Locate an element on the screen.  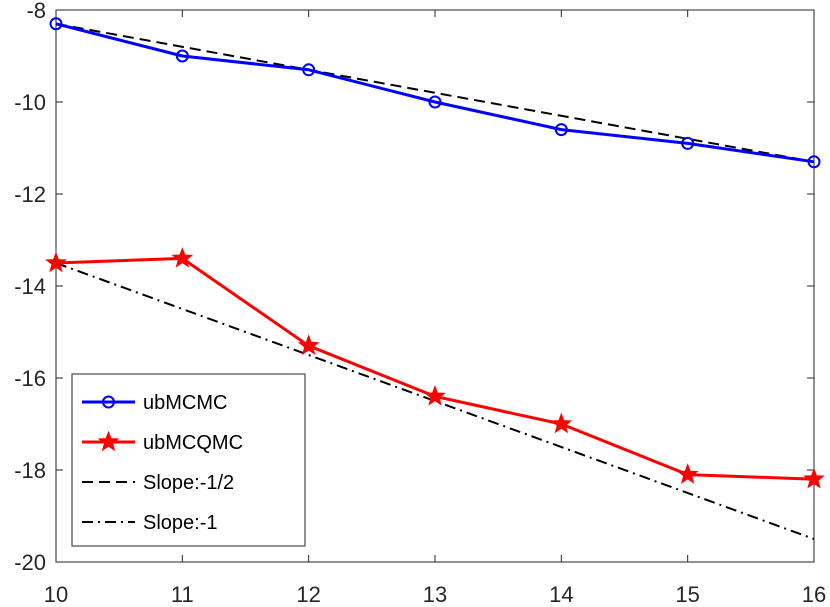
legend-label: Slope:-1/2 is located at coordinates (188, 483).